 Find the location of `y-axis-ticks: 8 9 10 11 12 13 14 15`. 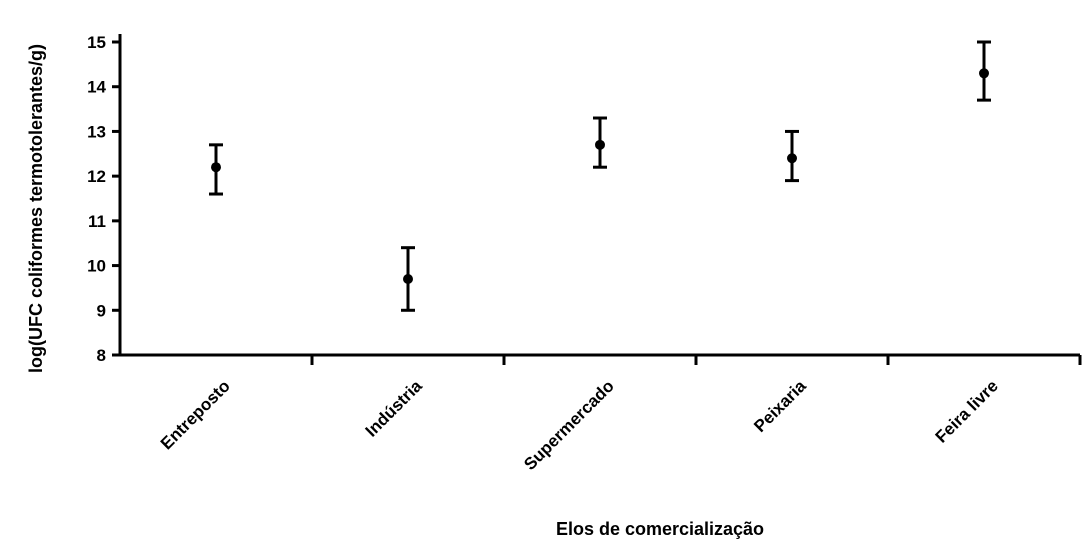

y-axis-ticks: 8 9 10 11 12 13 14 15 is located at coordinates (103, 199).